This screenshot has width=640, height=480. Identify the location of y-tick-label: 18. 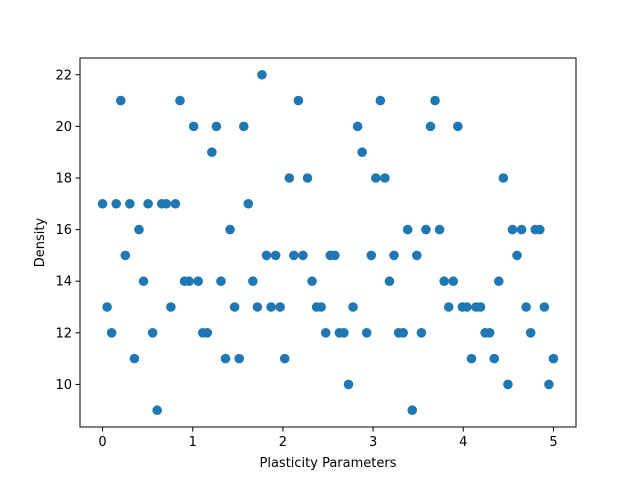
(63, 178).